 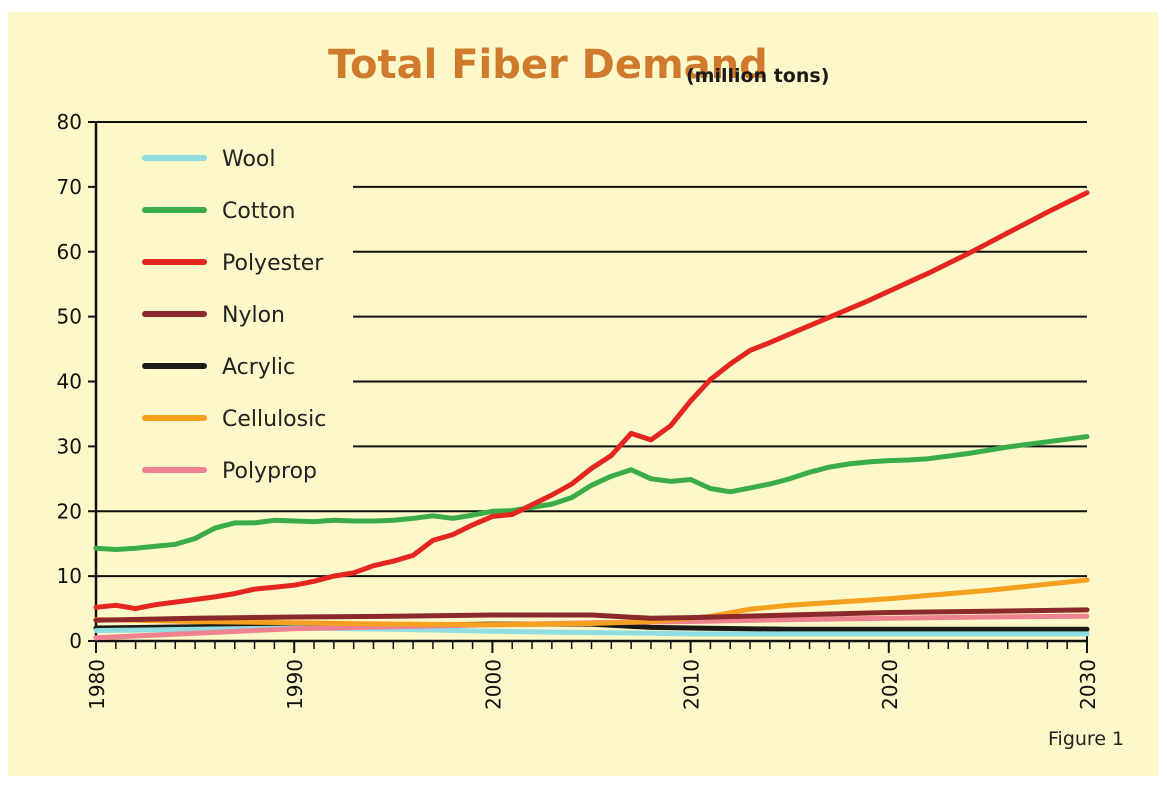 What do you see at coordinates (269, 471) in the screenshot?
I see `legend-label-polyprop: Polyprop` at bounding box center [269, 471].